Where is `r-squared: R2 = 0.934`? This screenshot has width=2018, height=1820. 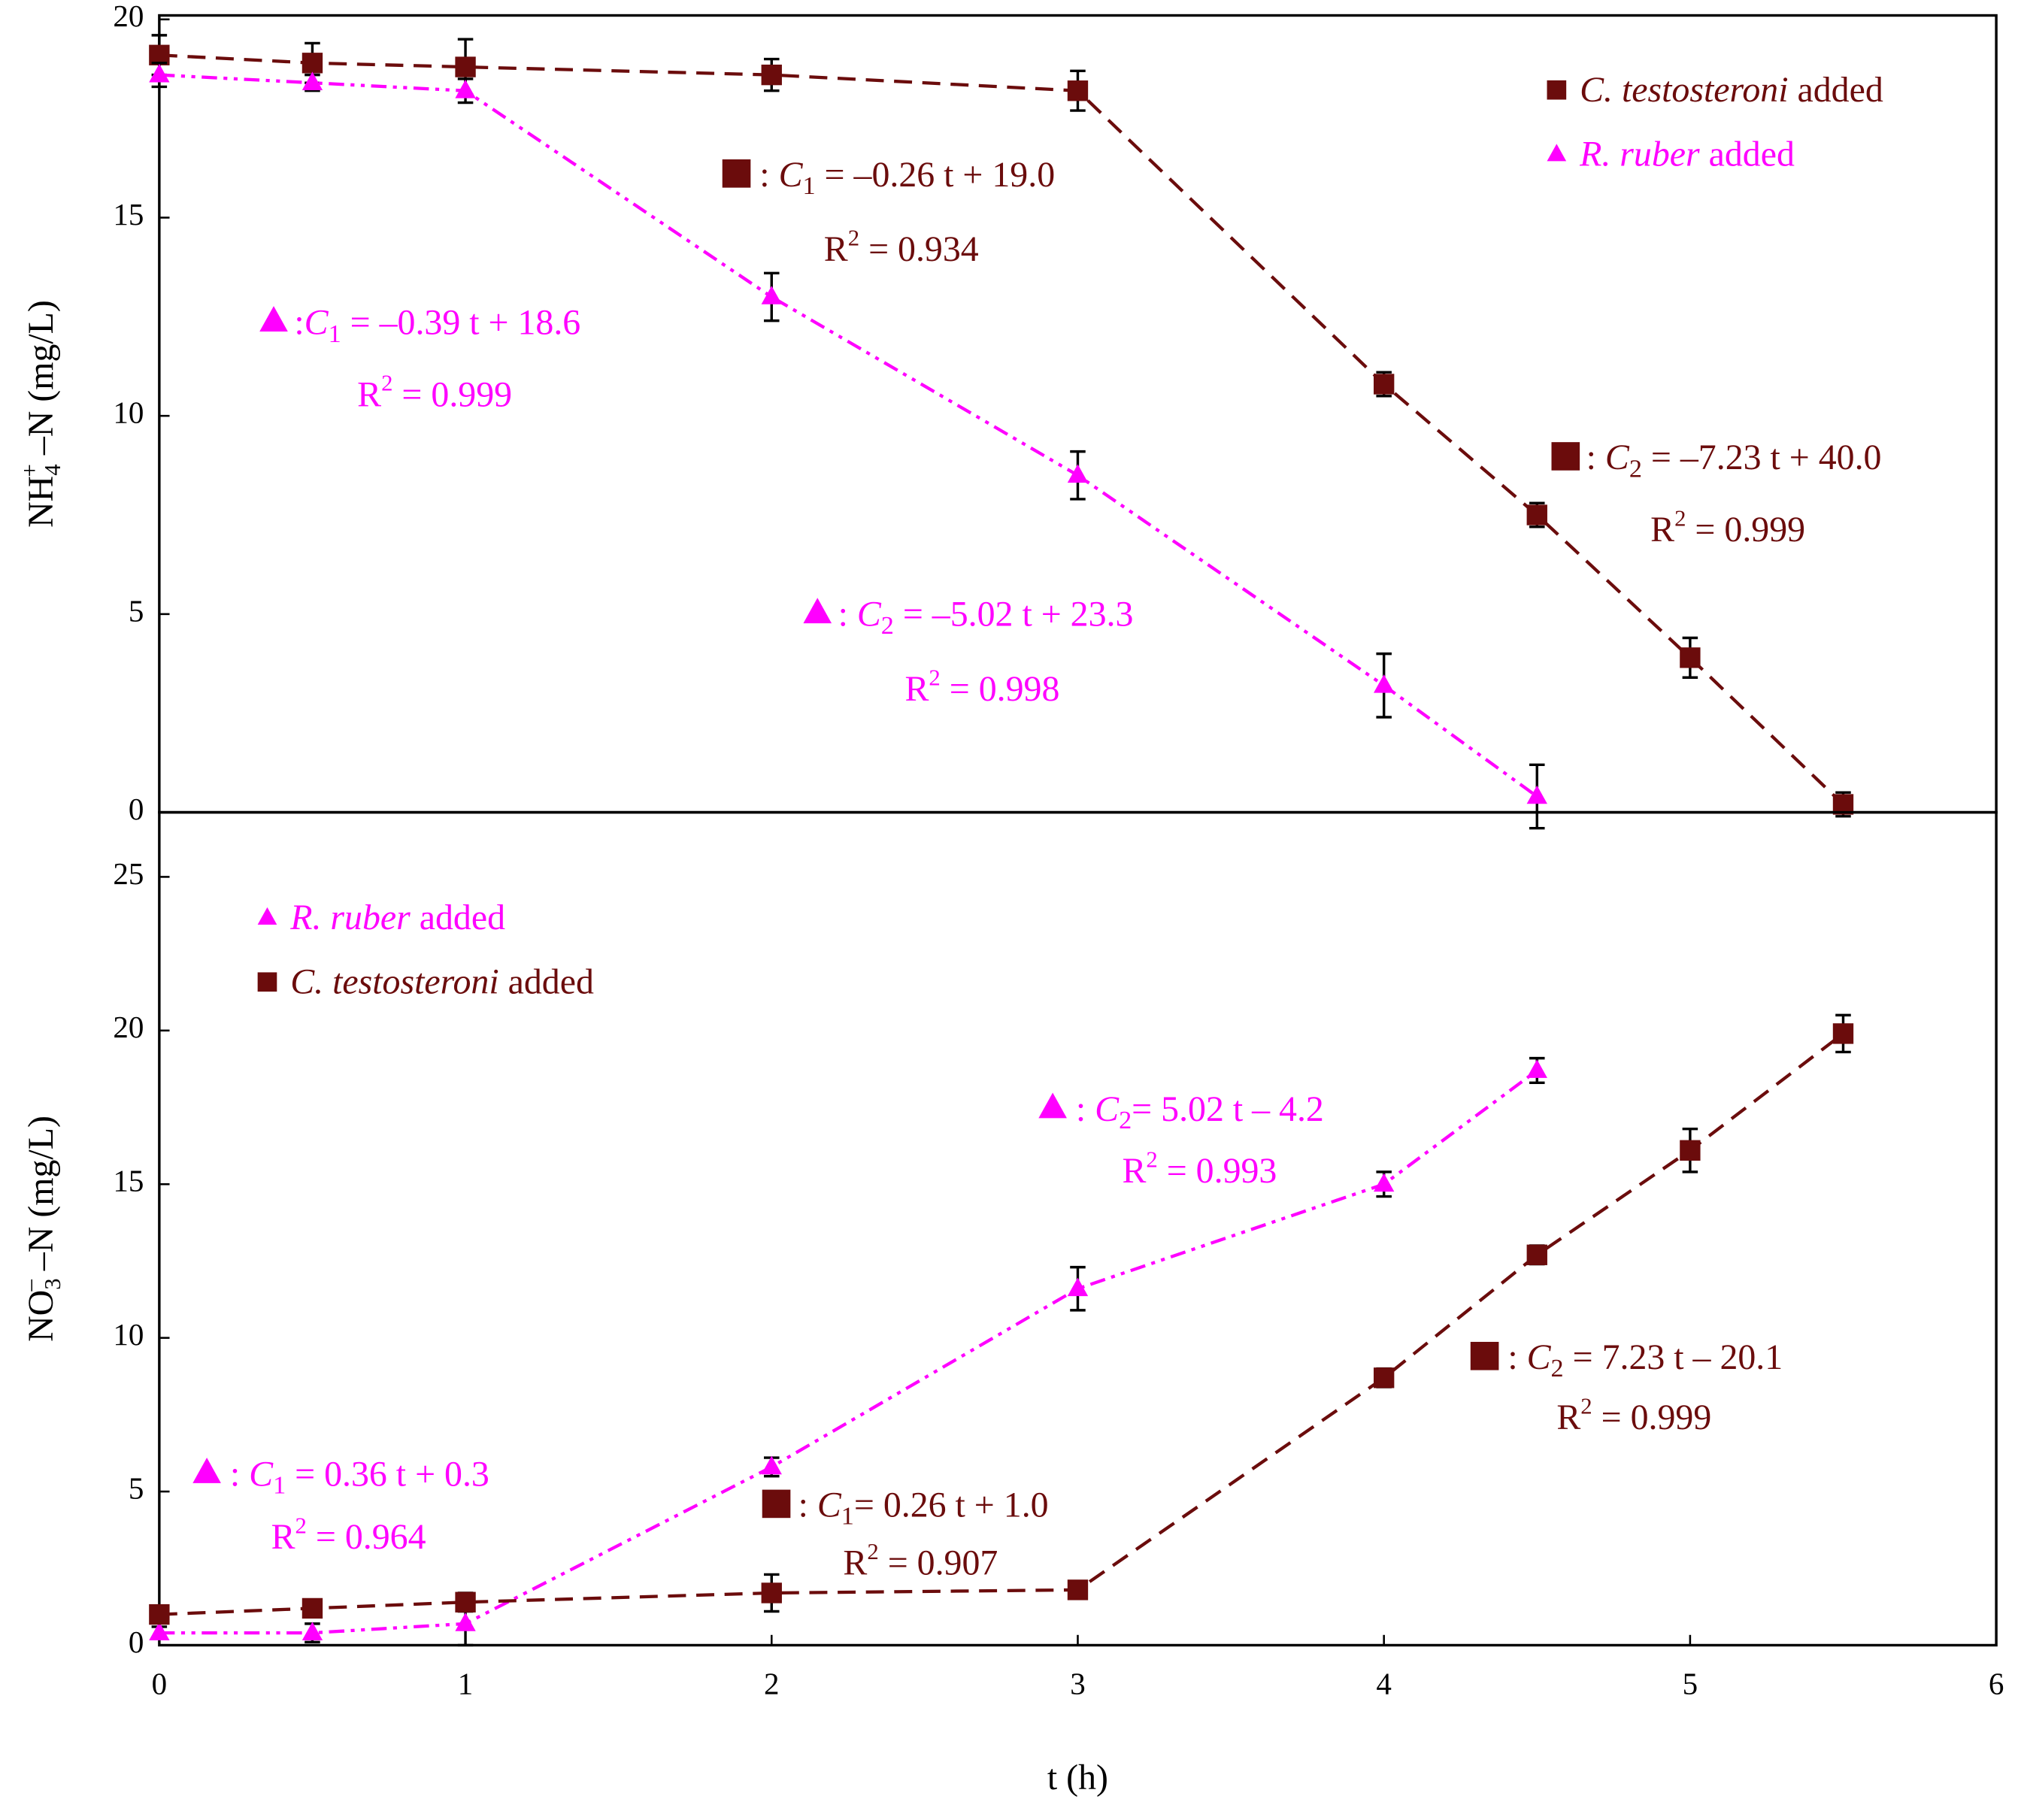 r-squared: R2 = 0.934 is located at coordinates (901, 248).